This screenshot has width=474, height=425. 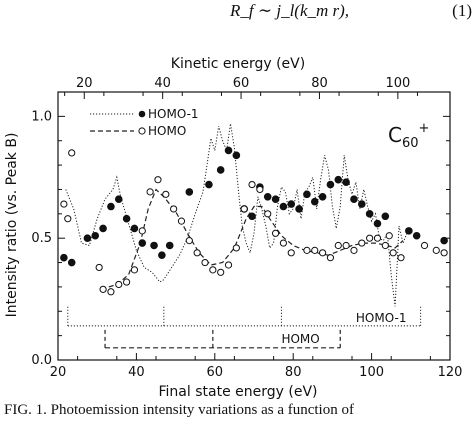 What do you see at coordinates (290, 10) in the screenshot?
I see `equation-formula: R_f ∼ j_l(k_m r),` at bounding box center [290, 10].